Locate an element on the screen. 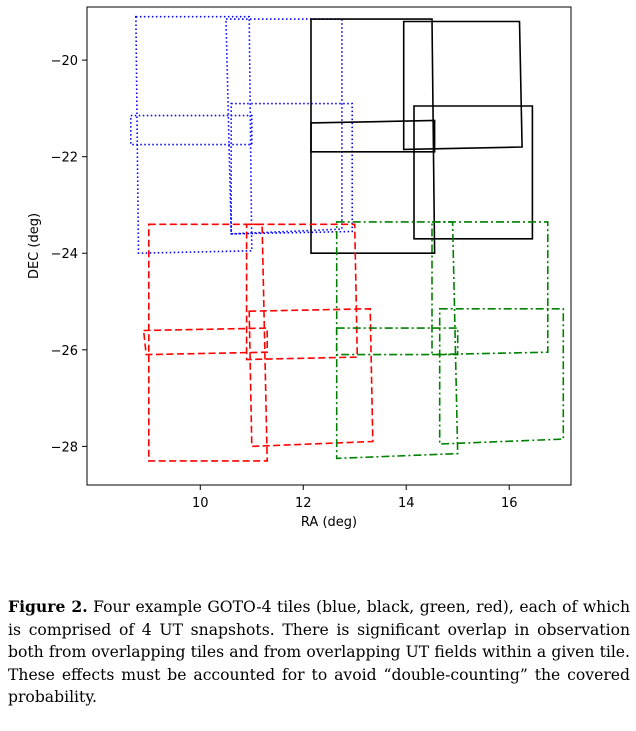  y-axis-label: DEC (deg) is located at coordinates (34, 246).